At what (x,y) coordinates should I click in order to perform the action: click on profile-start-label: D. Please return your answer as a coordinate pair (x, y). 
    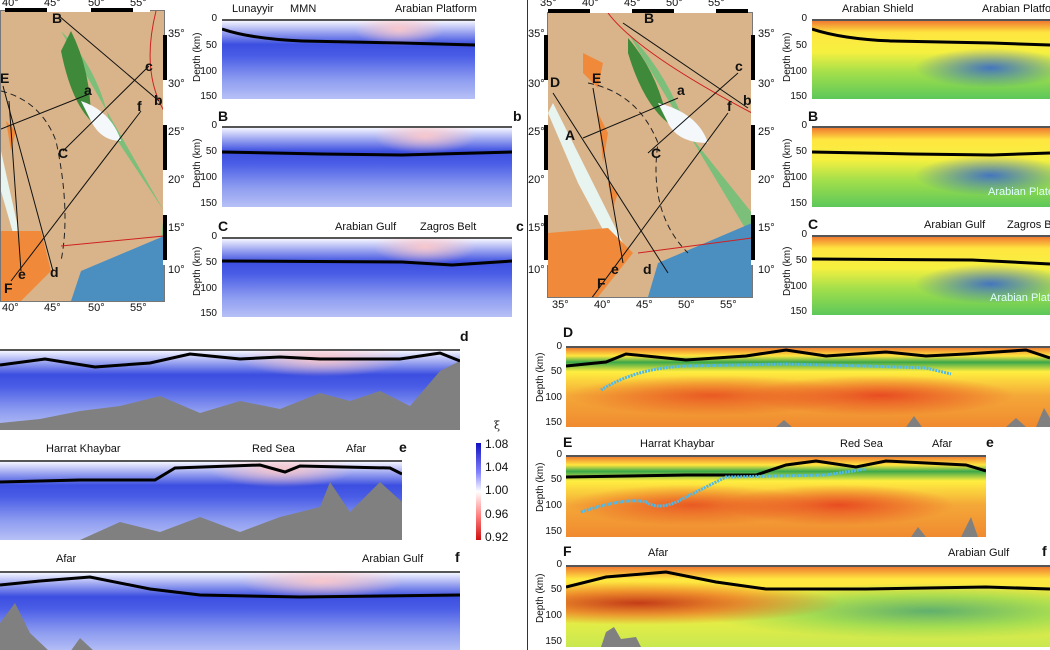
    Looking at the image, I should click on (568, 332).